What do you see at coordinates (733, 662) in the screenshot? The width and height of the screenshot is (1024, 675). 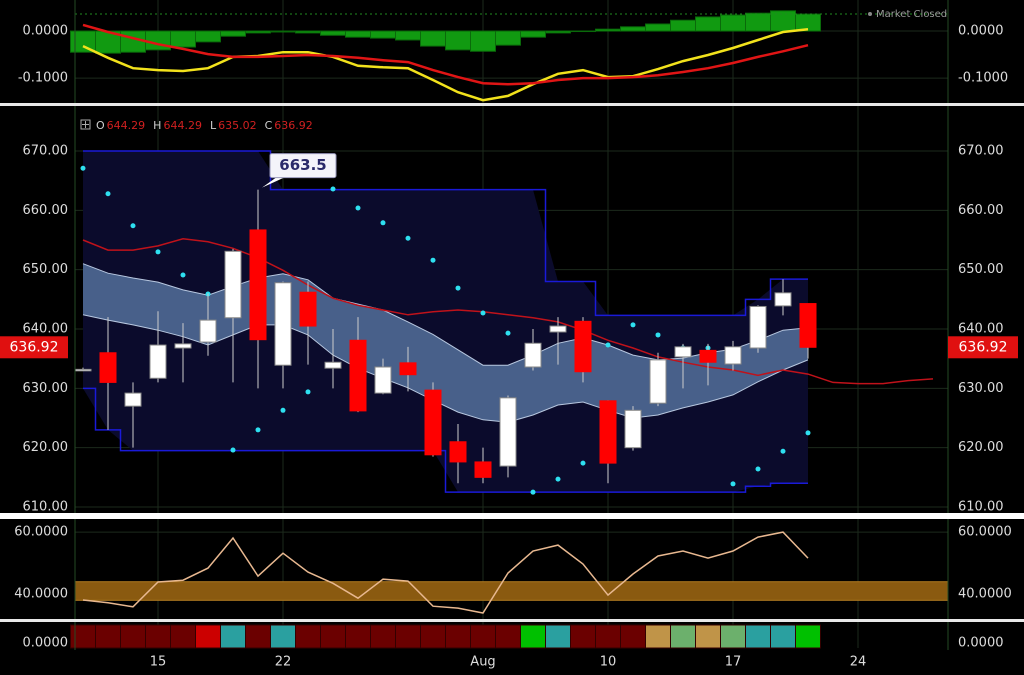 I see `x-tick-label: 17` at bounding box center [733, 662].